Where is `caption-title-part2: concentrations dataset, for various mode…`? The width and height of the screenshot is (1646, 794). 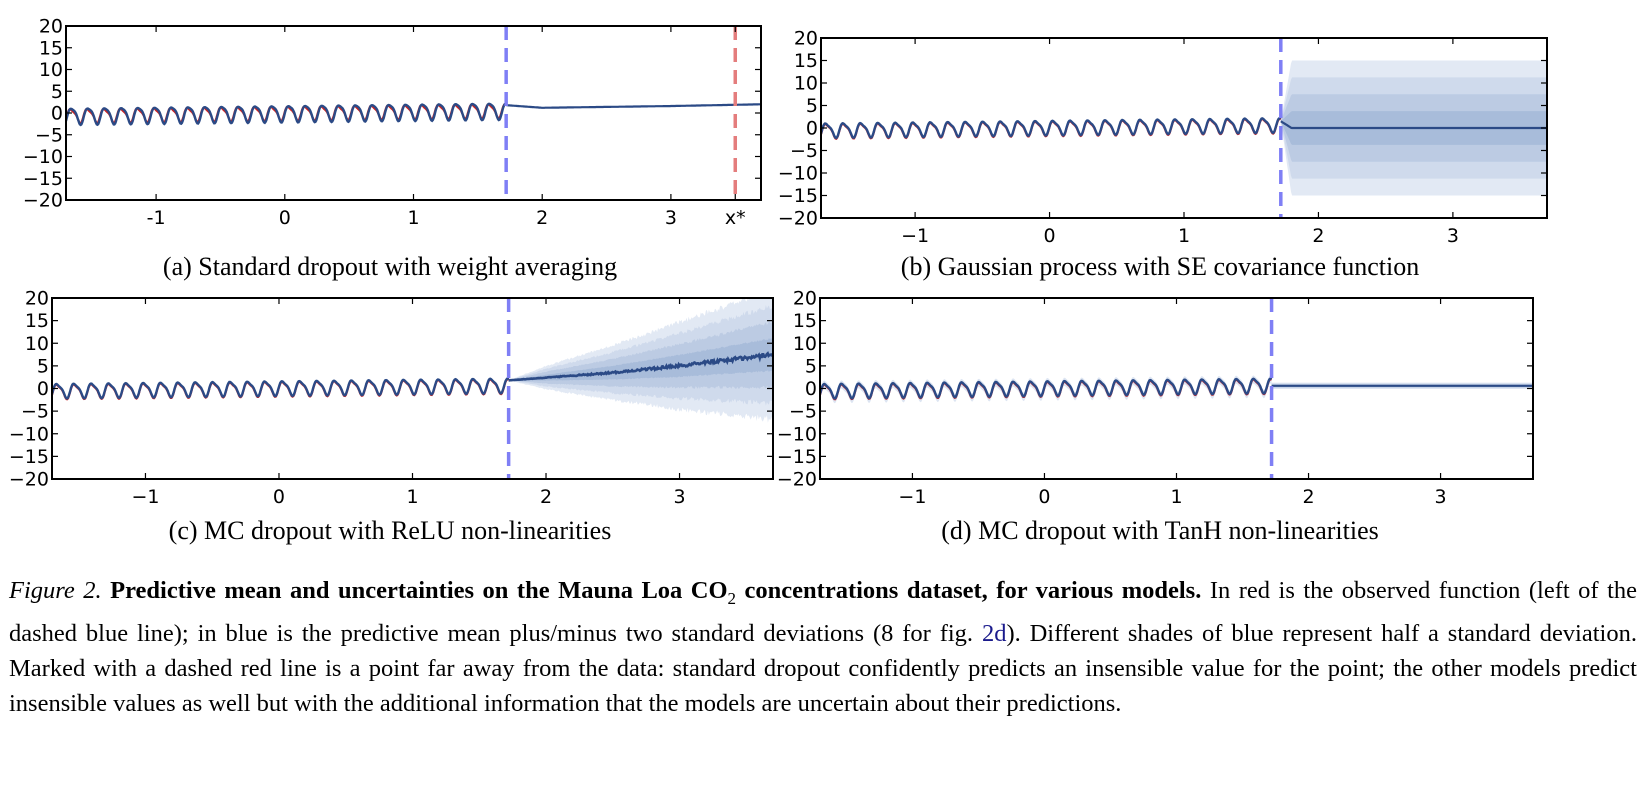
caption-title-part2: concentrations dataset, for various mode… is located at coordinates (969, 590).